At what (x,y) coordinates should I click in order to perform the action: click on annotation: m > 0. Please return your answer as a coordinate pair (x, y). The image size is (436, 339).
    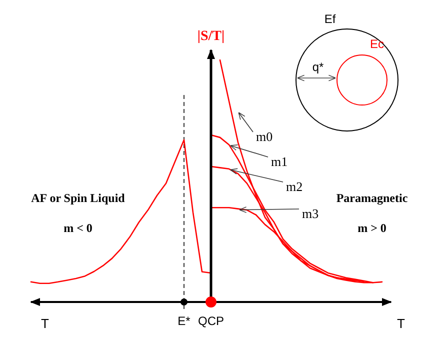
    Looking at the image, I should click on (372, 228).